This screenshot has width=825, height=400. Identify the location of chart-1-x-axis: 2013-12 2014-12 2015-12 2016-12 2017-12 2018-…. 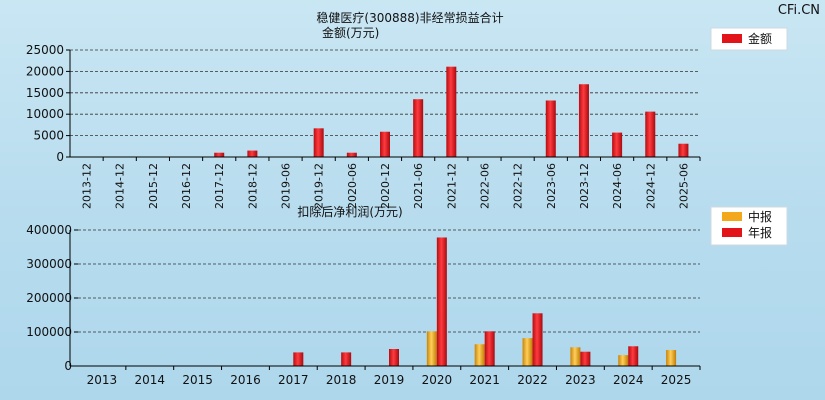
(391, 183).